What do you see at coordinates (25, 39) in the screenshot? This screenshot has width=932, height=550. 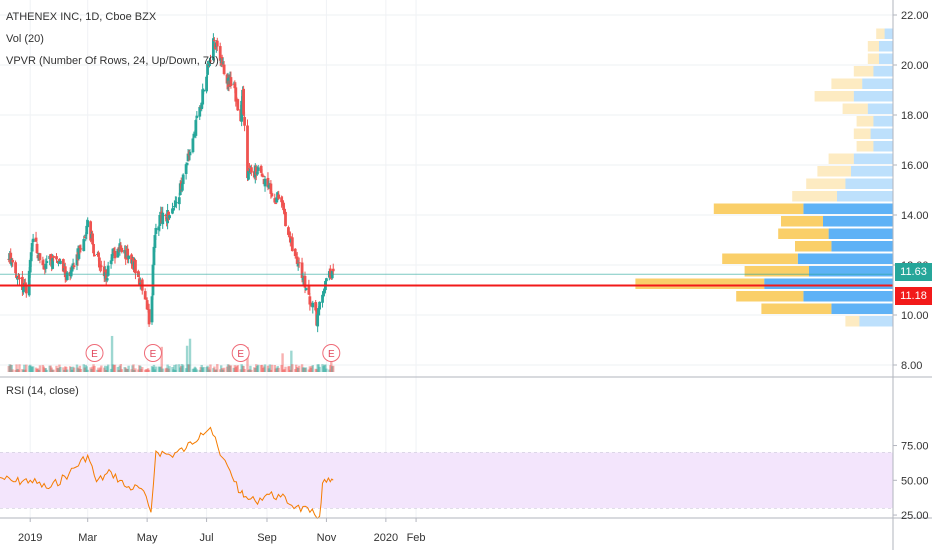 I see `volume-legend: Vol (20)` at bounding box center [25, 39].